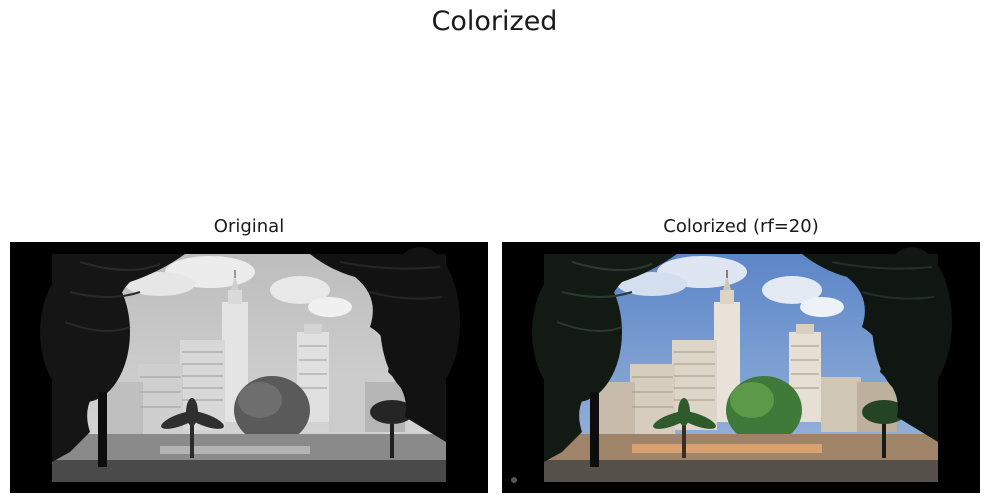  What do you see at coordinates (249, 226) in the screenshot?
I see `original-panel-title: Original` at bounding box center [249, 226].